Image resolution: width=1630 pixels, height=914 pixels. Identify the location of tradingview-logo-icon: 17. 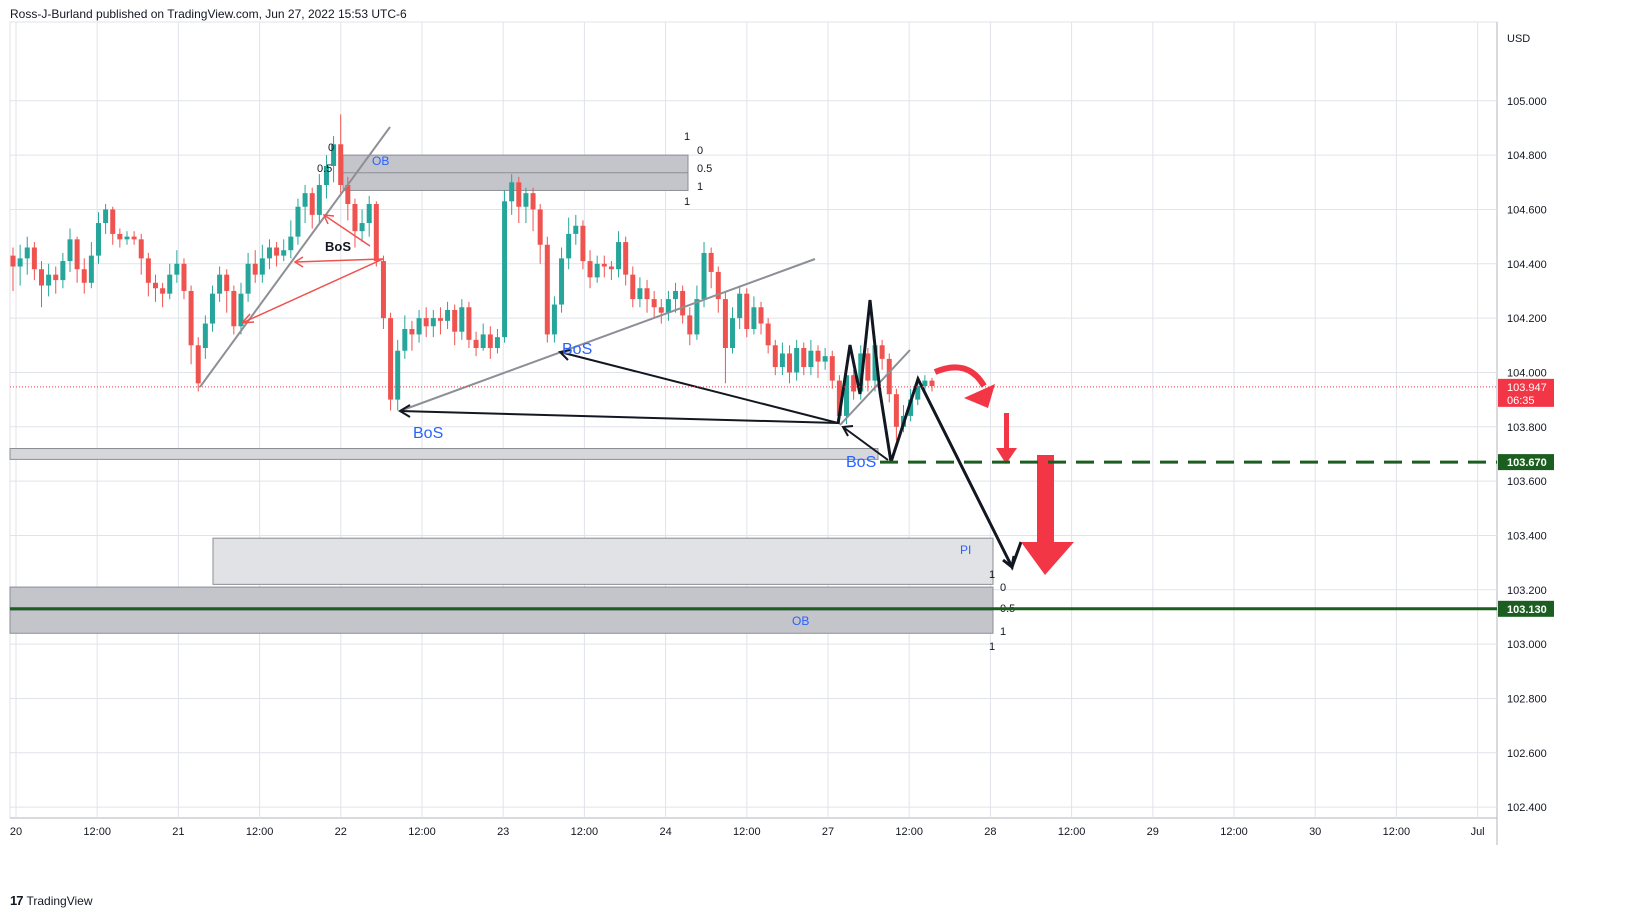
(17, 900).